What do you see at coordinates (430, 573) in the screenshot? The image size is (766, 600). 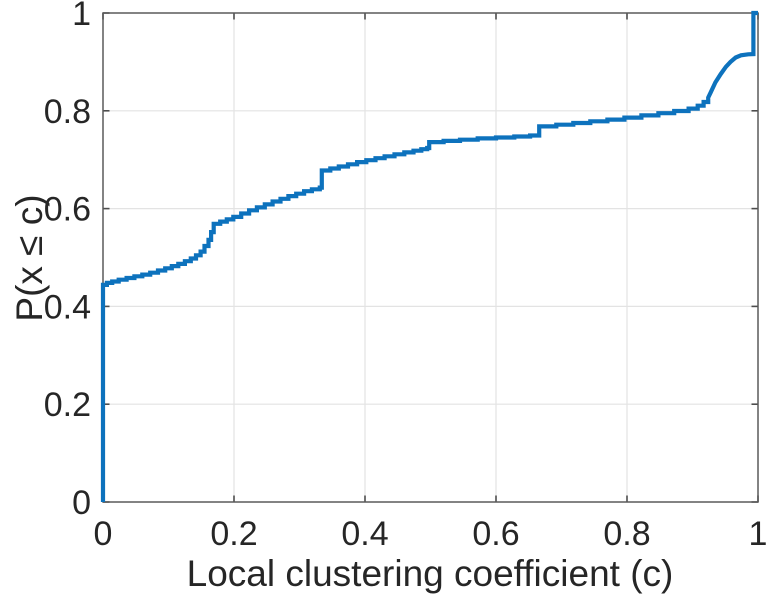 I see `x-axis-label: Local clustering coefficient (c)` at bounding box center [430, 573].